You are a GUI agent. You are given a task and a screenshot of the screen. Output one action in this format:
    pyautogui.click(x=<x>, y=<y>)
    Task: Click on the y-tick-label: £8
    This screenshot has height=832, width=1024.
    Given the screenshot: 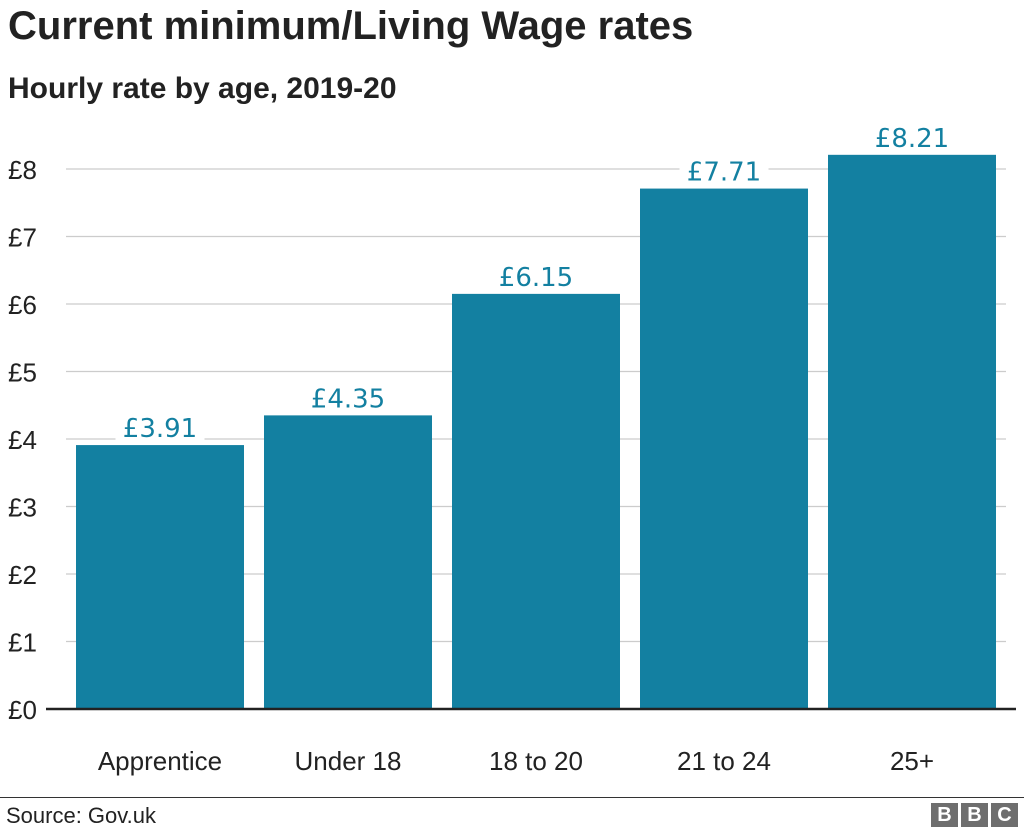 What is the action you would take?
    pyautogui.click(x=22, y=170)
    